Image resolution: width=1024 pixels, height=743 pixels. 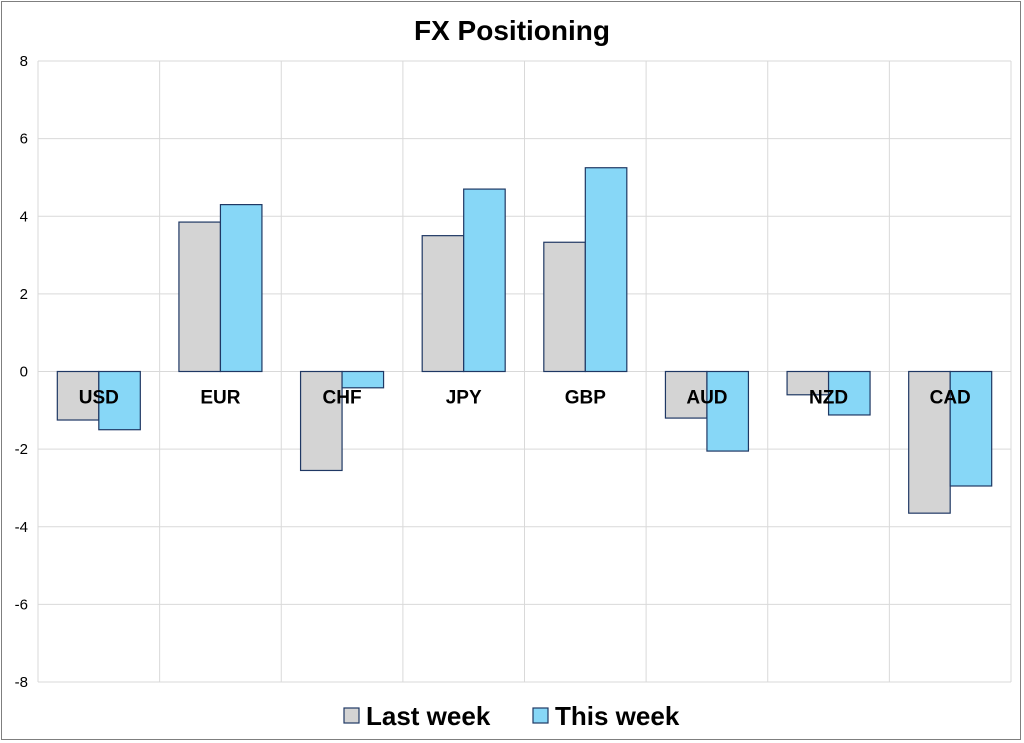 I want to click on bar-cad-this-week, so click(x=971, y=428).